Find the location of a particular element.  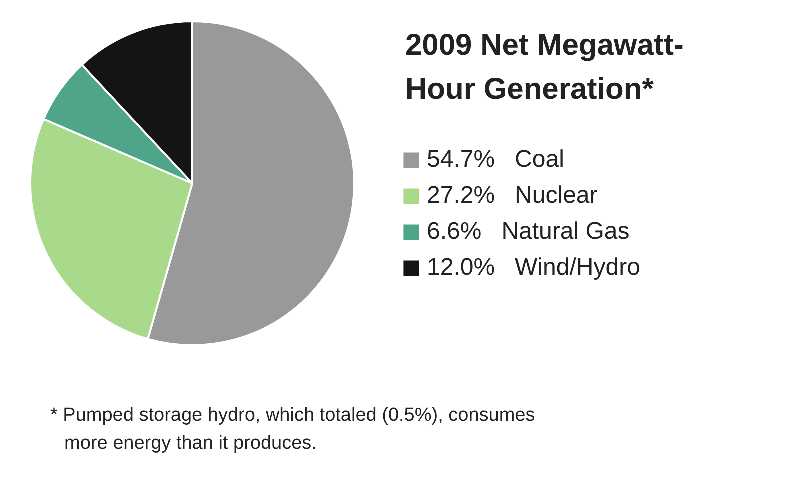

legend-label: 6.6% Natural Gas is located at coordinates (528, 232).